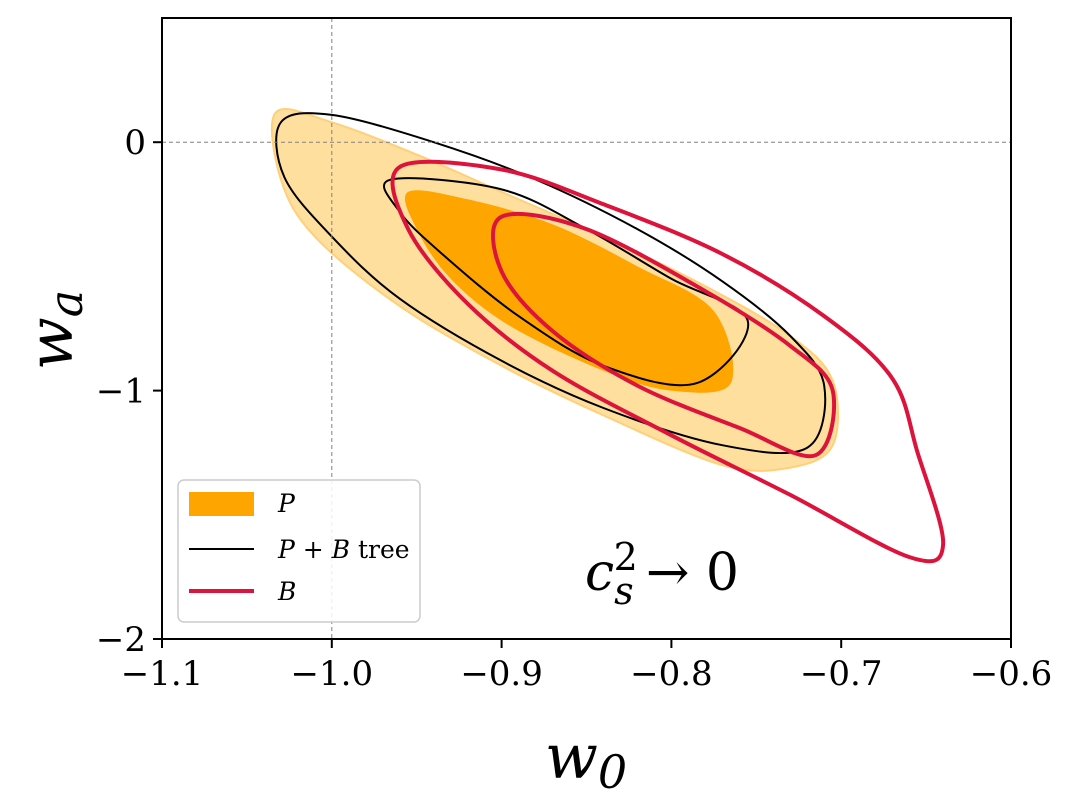  I want to click on legend: P P + B tree B, so click(299, 551).